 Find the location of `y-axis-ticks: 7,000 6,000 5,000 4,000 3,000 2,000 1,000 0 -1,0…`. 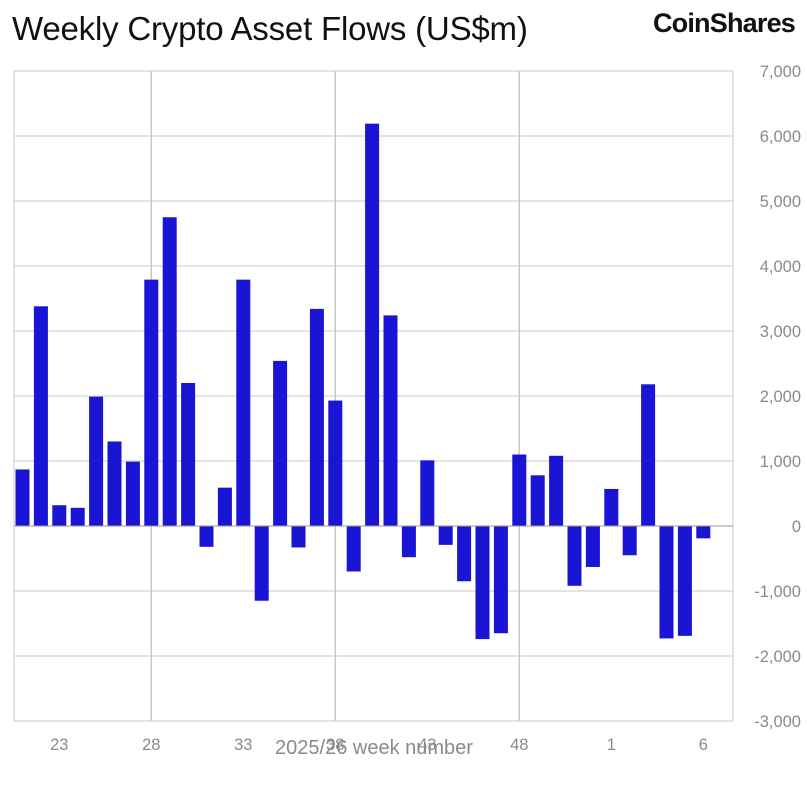

y-axis-ticks: 7,000 6,000 5,000 4,000 3,000 2,000 1,000 0 -1,0… is located at coordinates (777, 397).